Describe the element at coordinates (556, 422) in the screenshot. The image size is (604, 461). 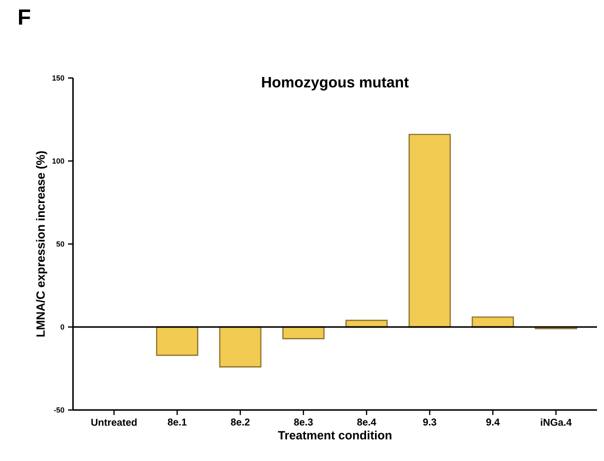
I see `x-tick-label: iNGa.4` at that location.